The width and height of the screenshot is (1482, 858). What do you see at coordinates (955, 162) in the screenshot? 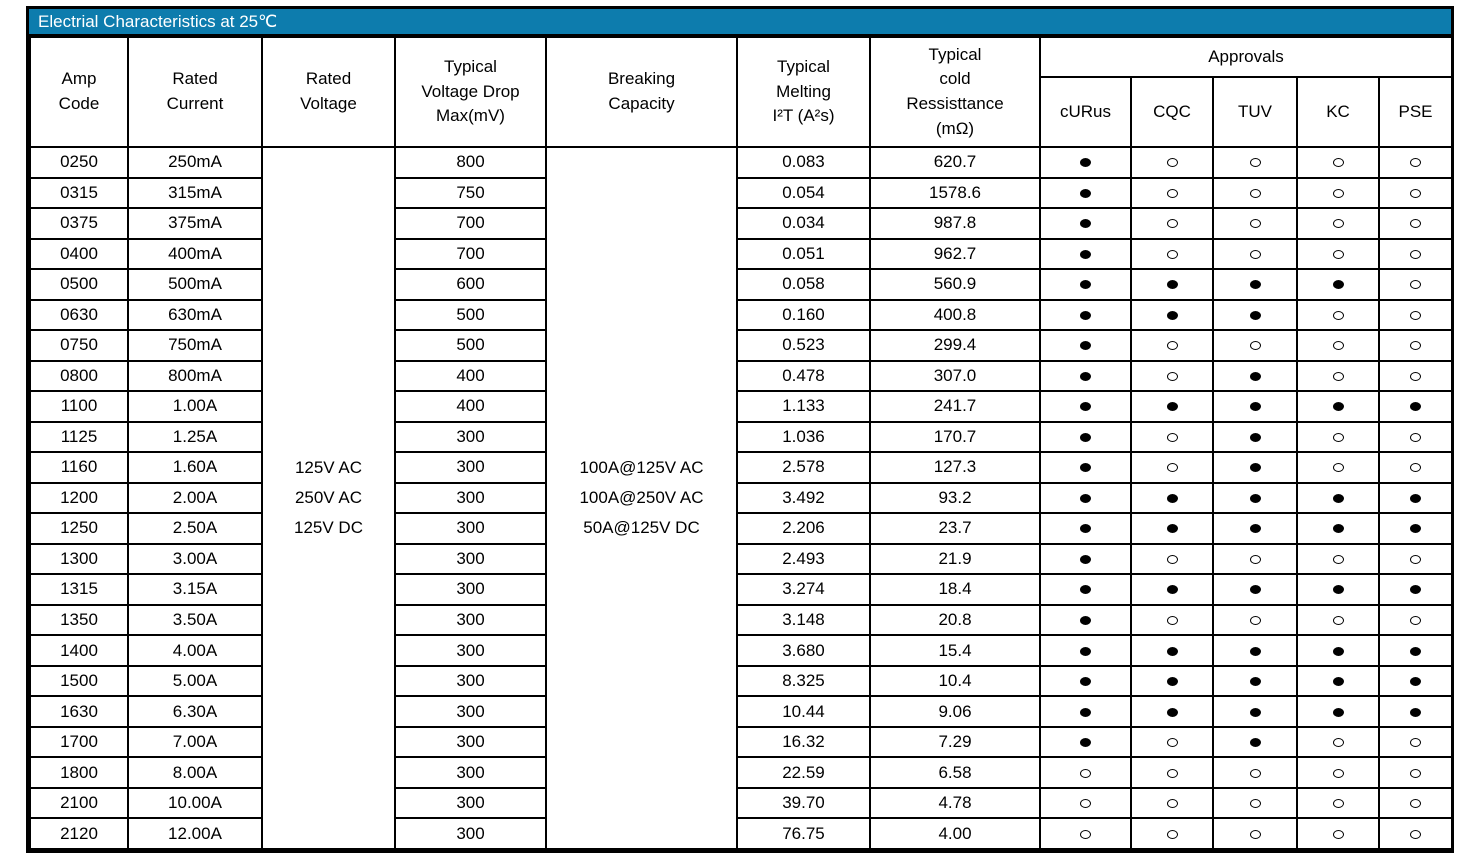
I see `cold-resistance-cell: 620.7` at bounding box center [955, 162].